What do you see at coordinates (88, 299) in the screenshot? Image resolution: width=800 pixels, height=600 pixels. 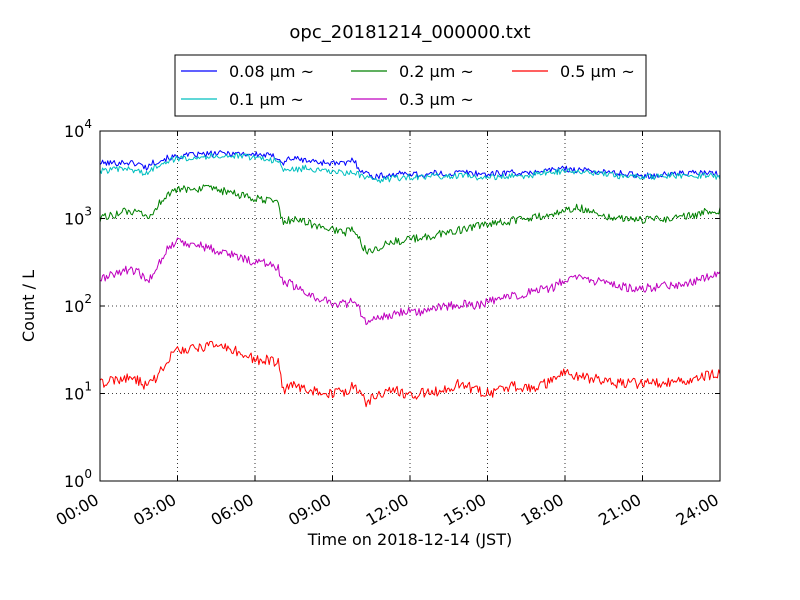 I see `y-tick-exponent: 2` at bounding box center [88, 299].